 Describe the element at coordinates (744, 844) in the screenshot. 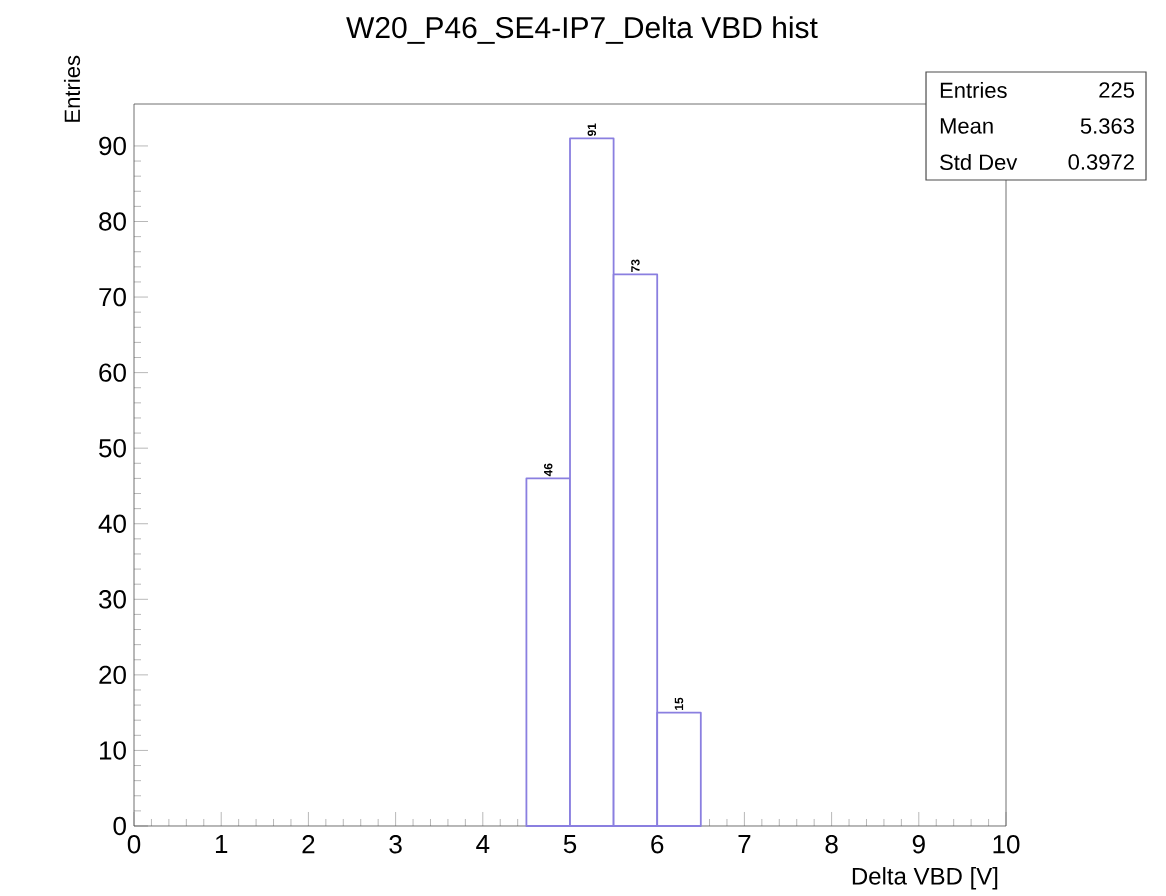

I see `x-tick-label: 7` at that location.